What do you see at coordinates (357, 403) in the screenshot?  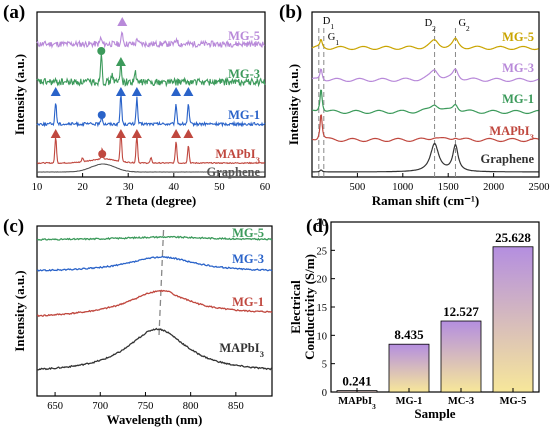 I see `category-label-d: MAPbI3` at bounding box center [357, 403].